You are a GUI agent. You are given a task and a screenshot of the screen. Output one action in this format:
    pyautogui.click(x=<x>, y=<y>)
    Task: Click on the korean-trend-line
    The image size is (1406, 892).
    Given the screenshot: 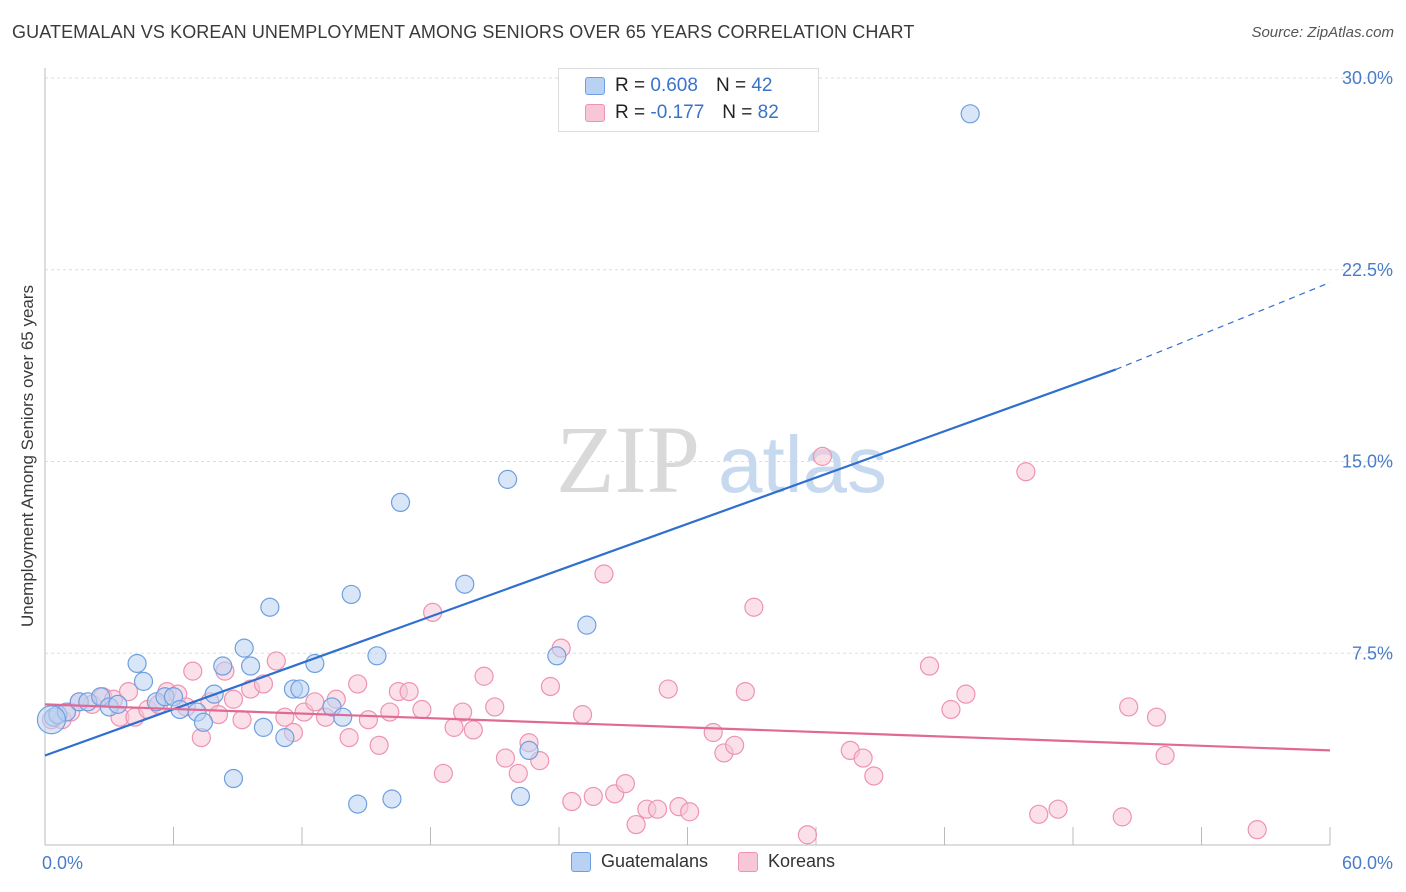 What is the action you would take?
    pyautogui.click(x=687, y=727)
    